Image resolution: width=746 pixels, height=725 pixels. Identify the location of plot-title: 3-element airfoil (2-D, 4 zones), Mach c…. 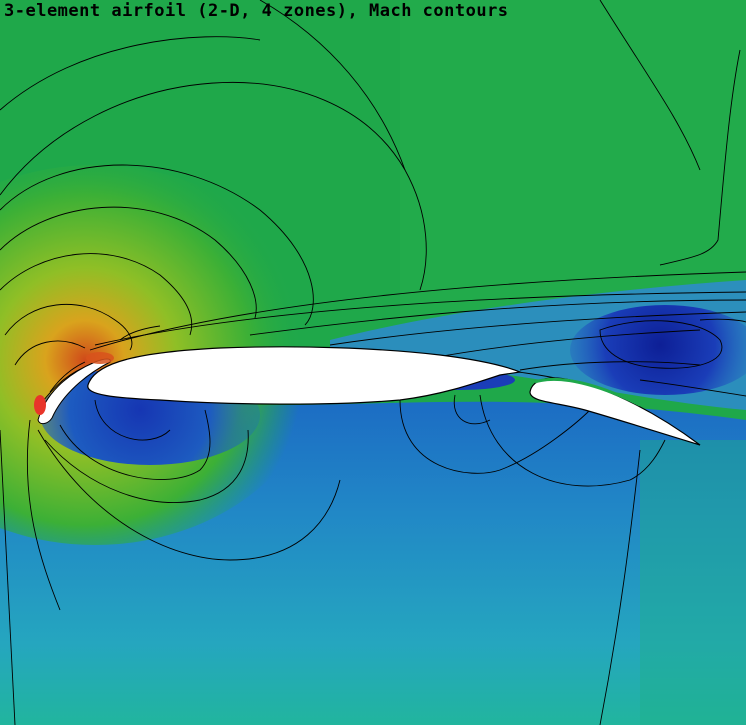
(256, 11).